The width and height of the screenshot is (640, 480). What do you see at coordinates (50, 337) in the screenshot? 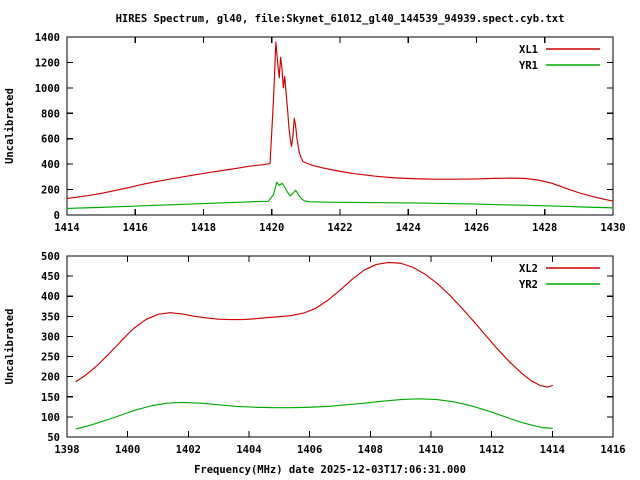
I see `y-tick-label: 300` at bounding box center [50, 337].